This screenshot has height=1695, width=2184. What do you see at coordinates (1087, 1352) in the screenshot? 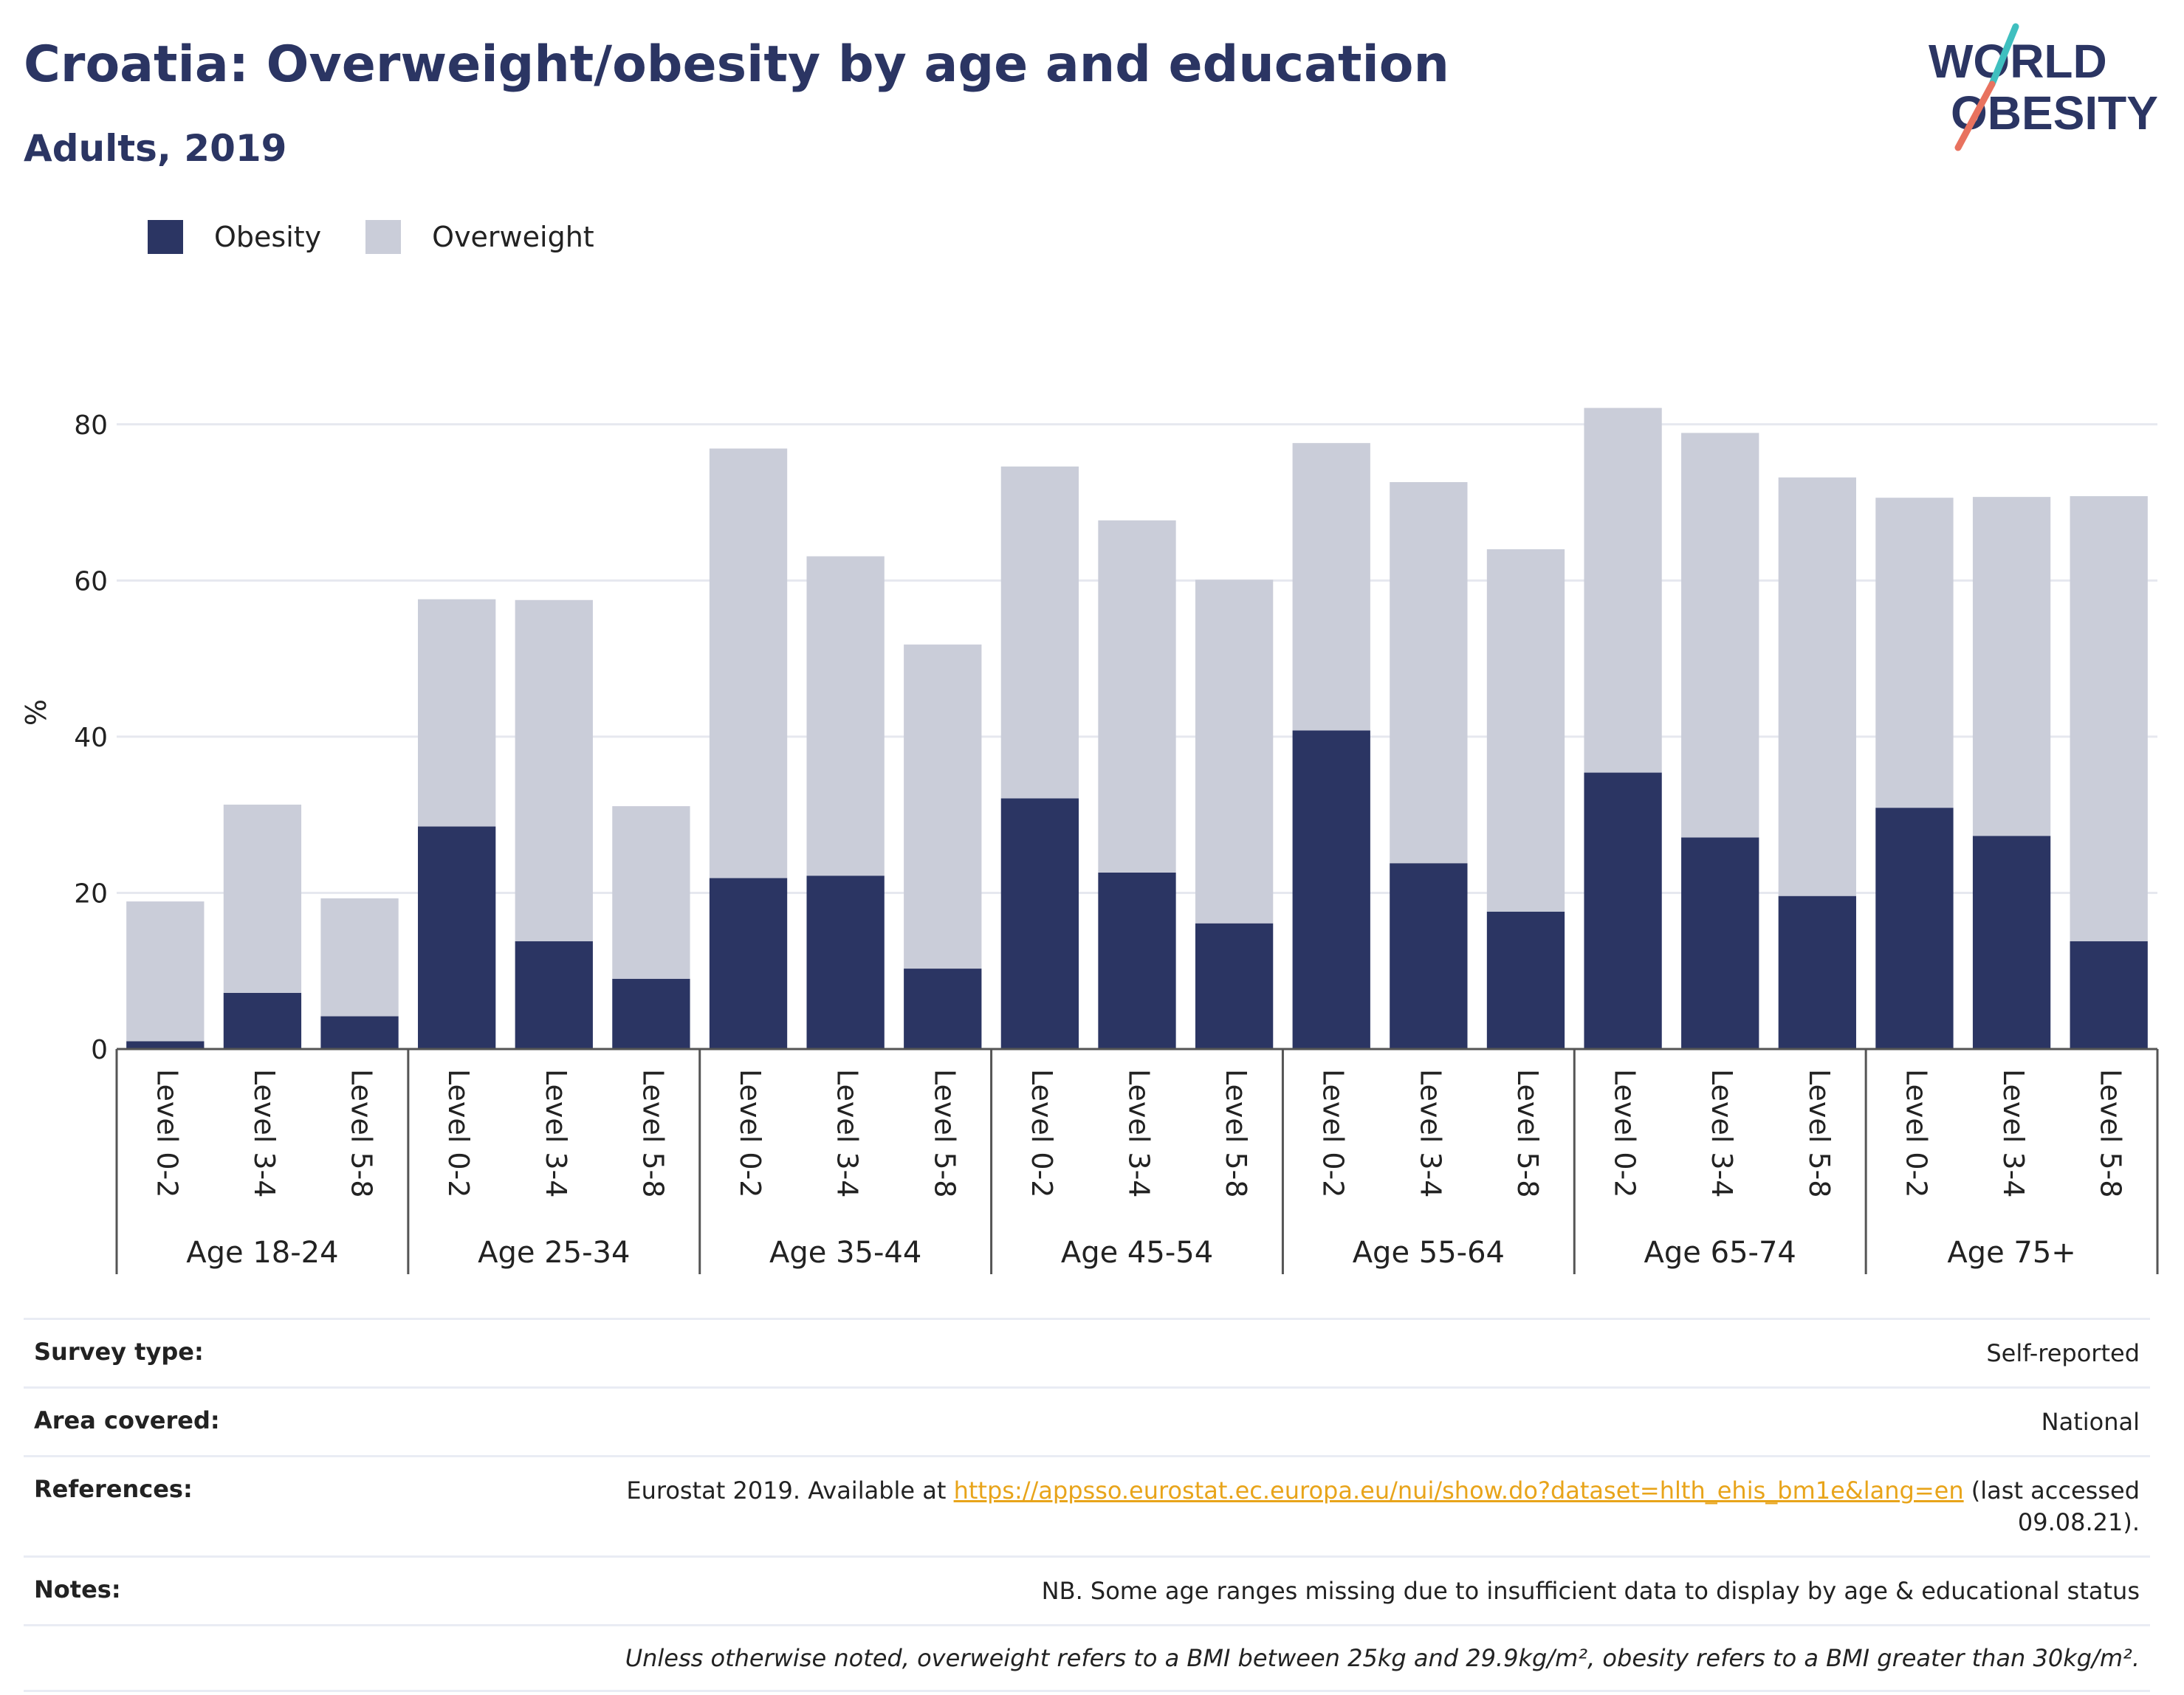
I see `info-row-survey-type: Survey type: Self-reported` at bounding box center [1087, 1352].